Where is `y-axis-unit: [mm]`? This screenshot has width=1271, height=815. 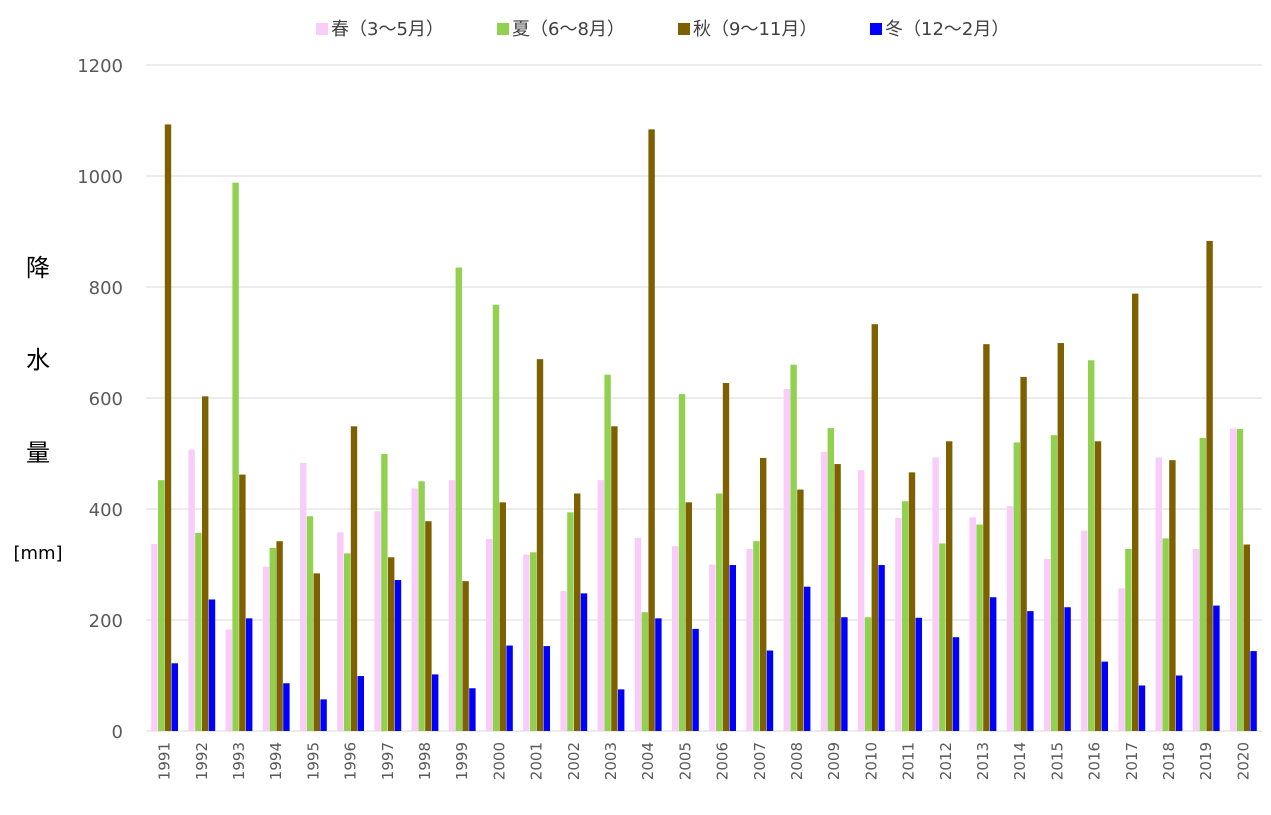 y-axis-unit: [mm] is located at coordinates (37, 553).